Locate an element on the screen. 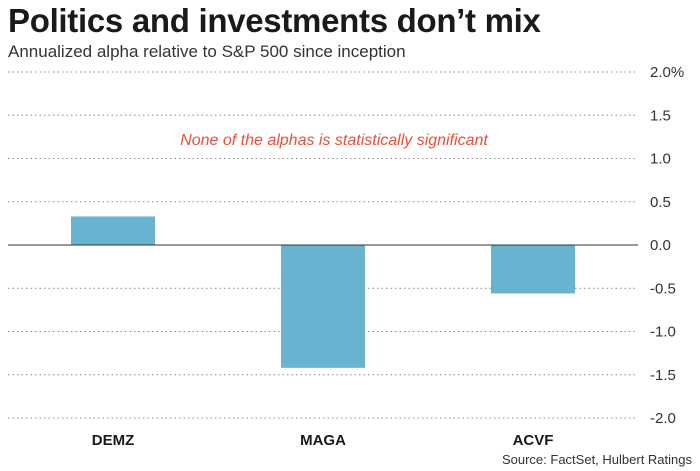 This screenshot has width=700, height=471. y-tick-label: -0.5 is located at coordinates (663, 288).